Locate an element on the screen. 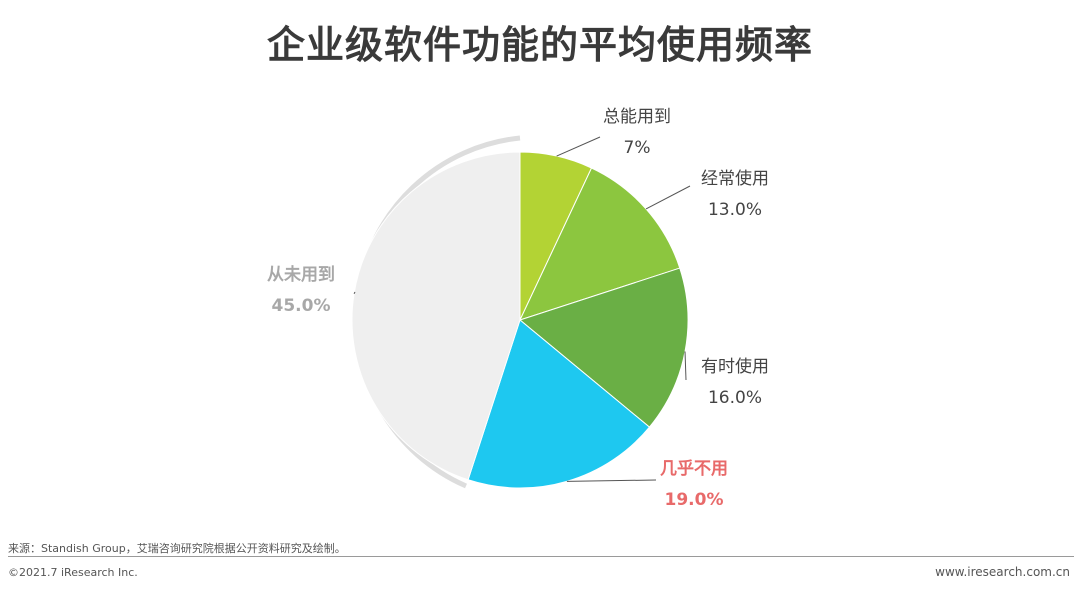  slice-value-3: 16.0% is located at coordinates (735, 398).